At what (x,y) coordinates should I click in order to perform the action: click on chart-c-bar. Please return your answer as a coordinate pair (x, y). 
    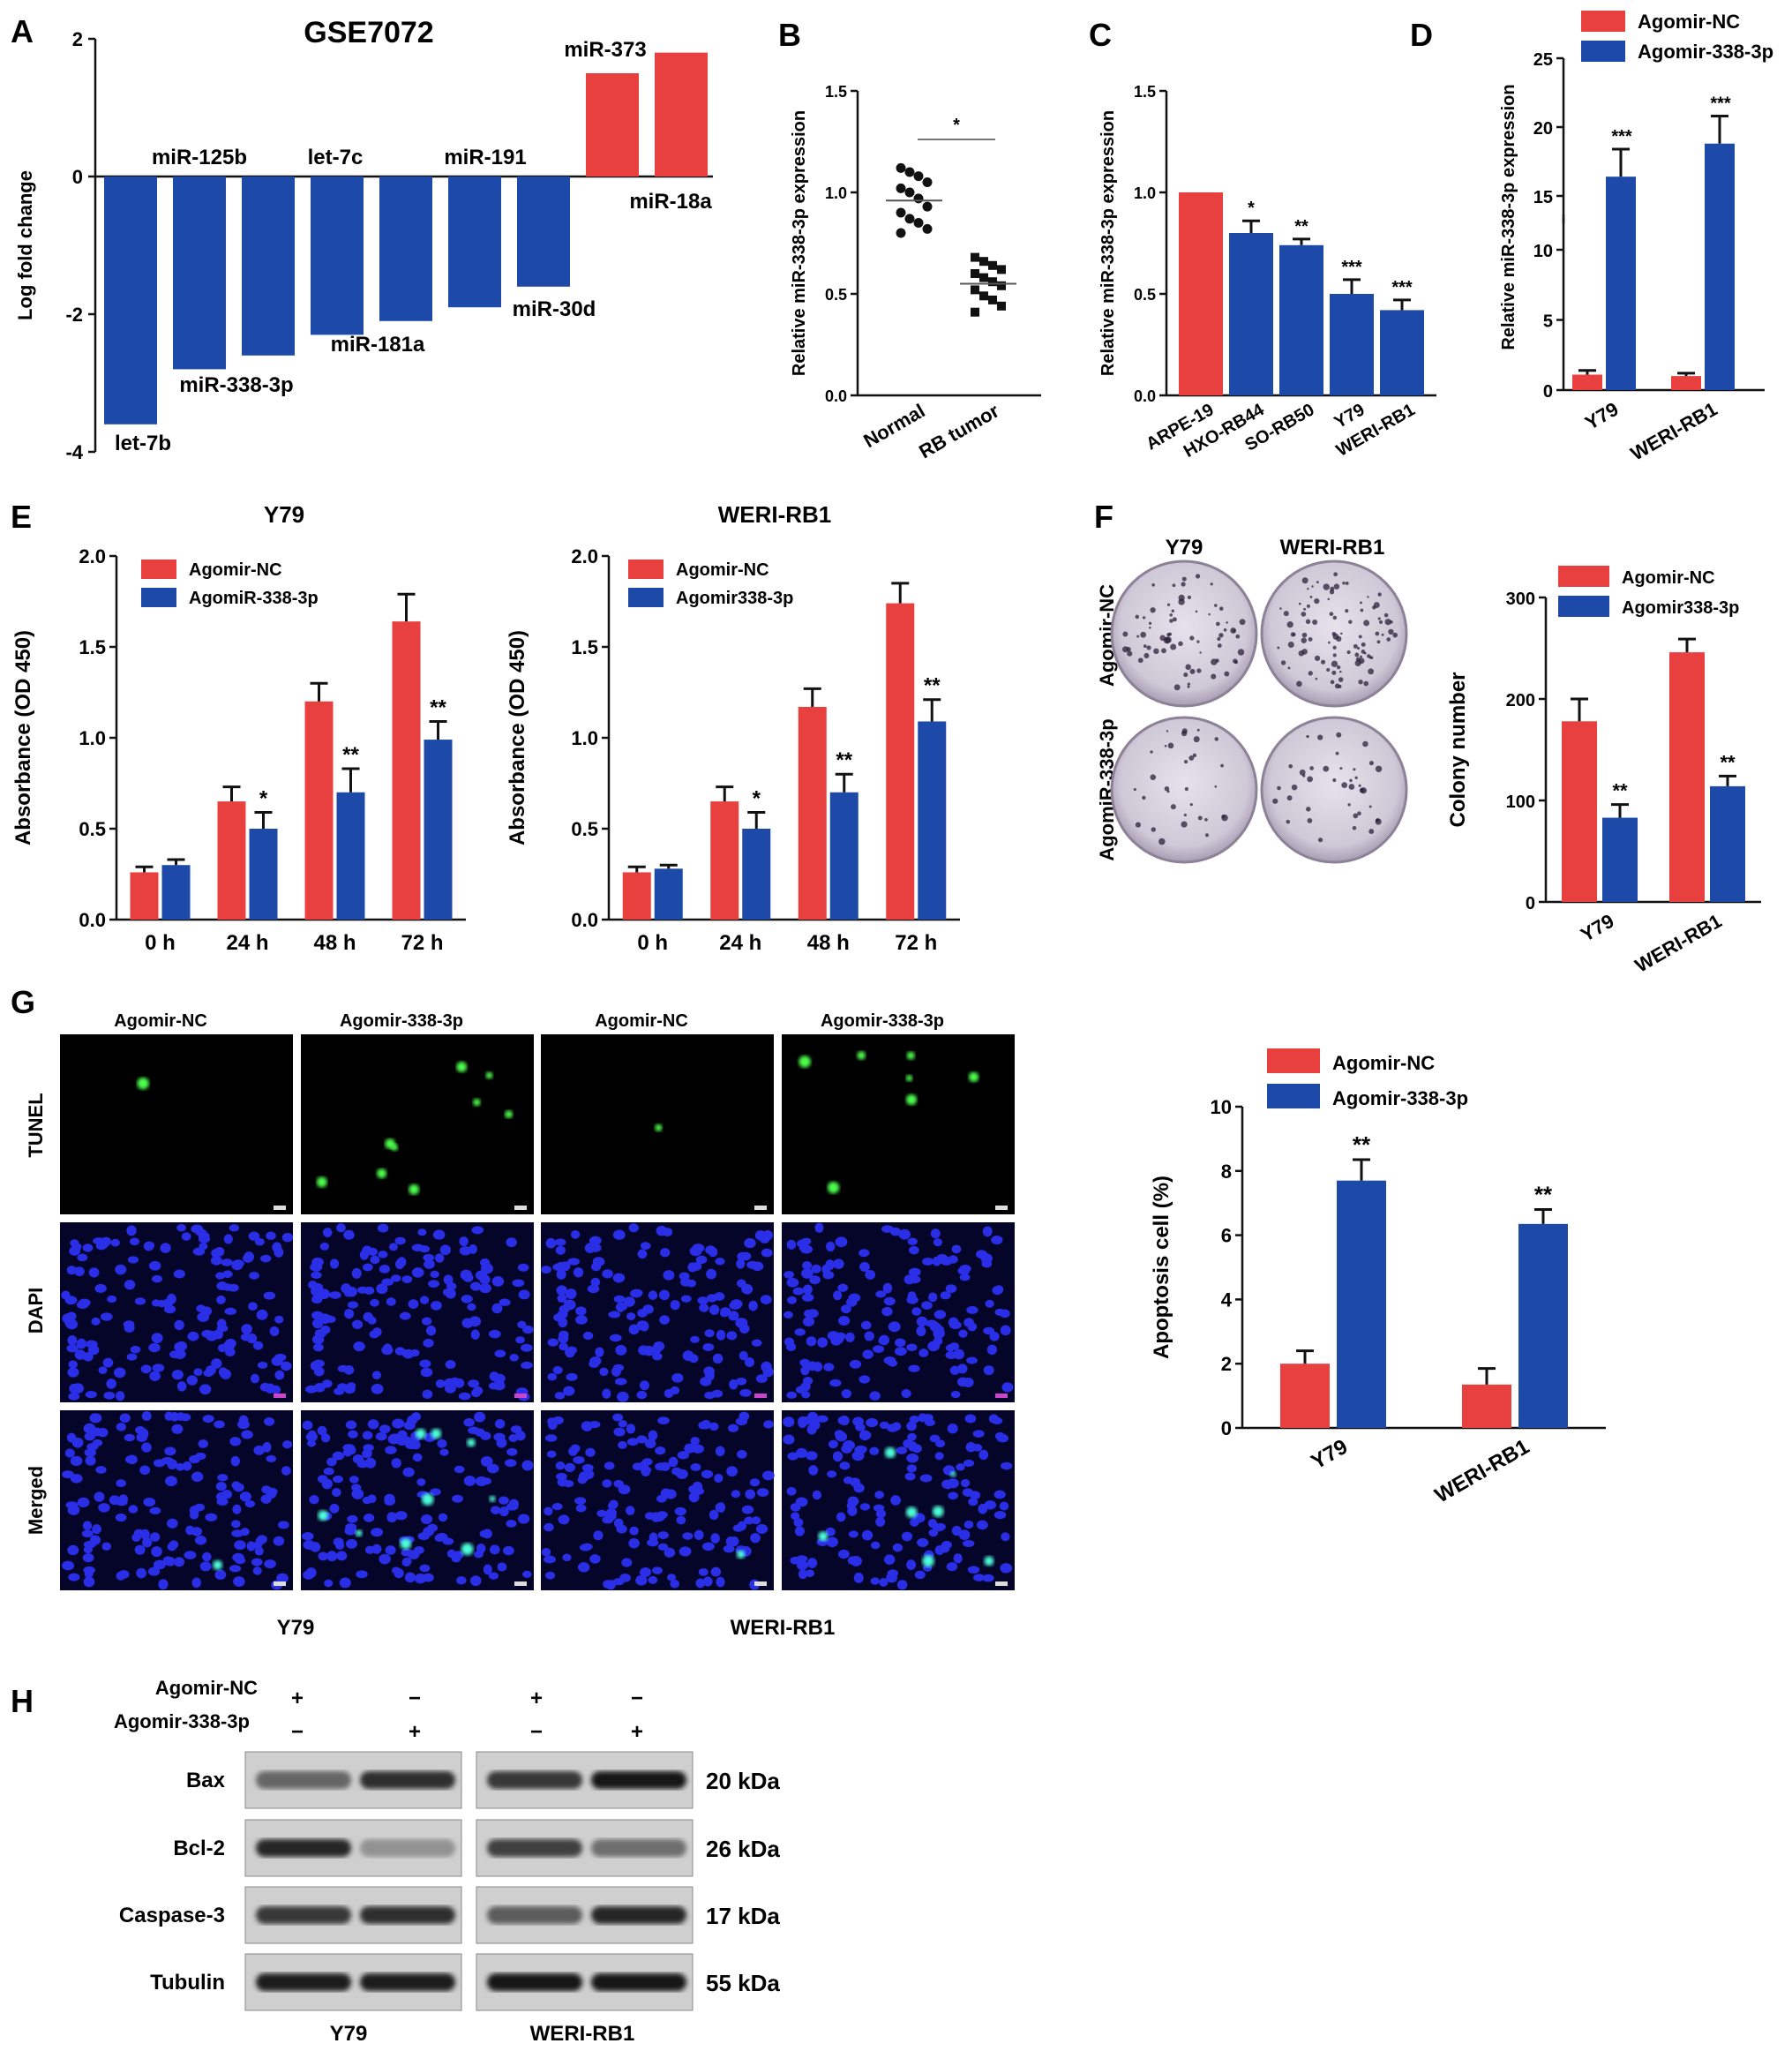
    Looking at the image, I should click on (1201, 293).